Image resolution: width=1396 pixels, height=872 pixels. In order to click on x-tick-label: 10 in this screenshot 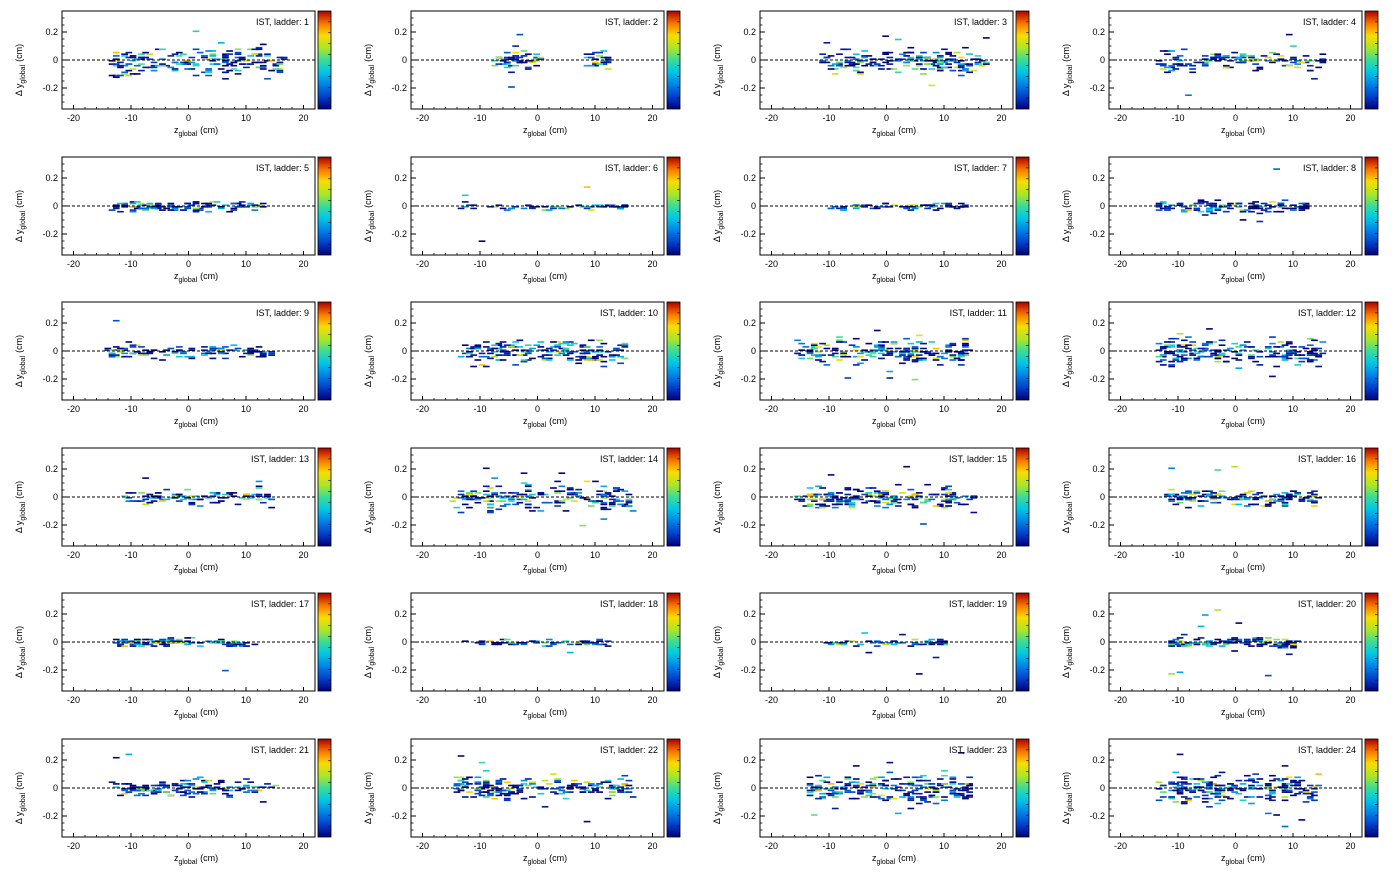, I will do `click(595, 846)`.